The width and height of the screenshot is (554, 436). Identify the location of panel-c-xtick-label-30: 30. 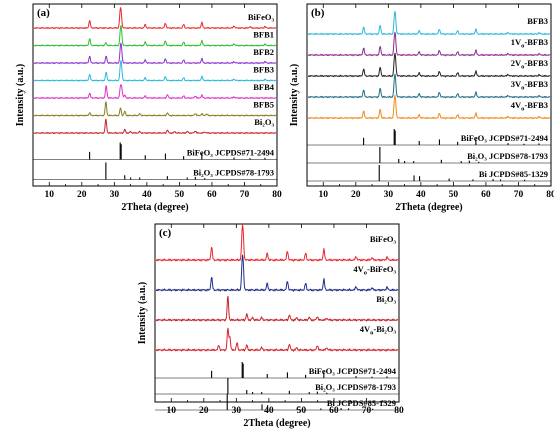
(237, 411).